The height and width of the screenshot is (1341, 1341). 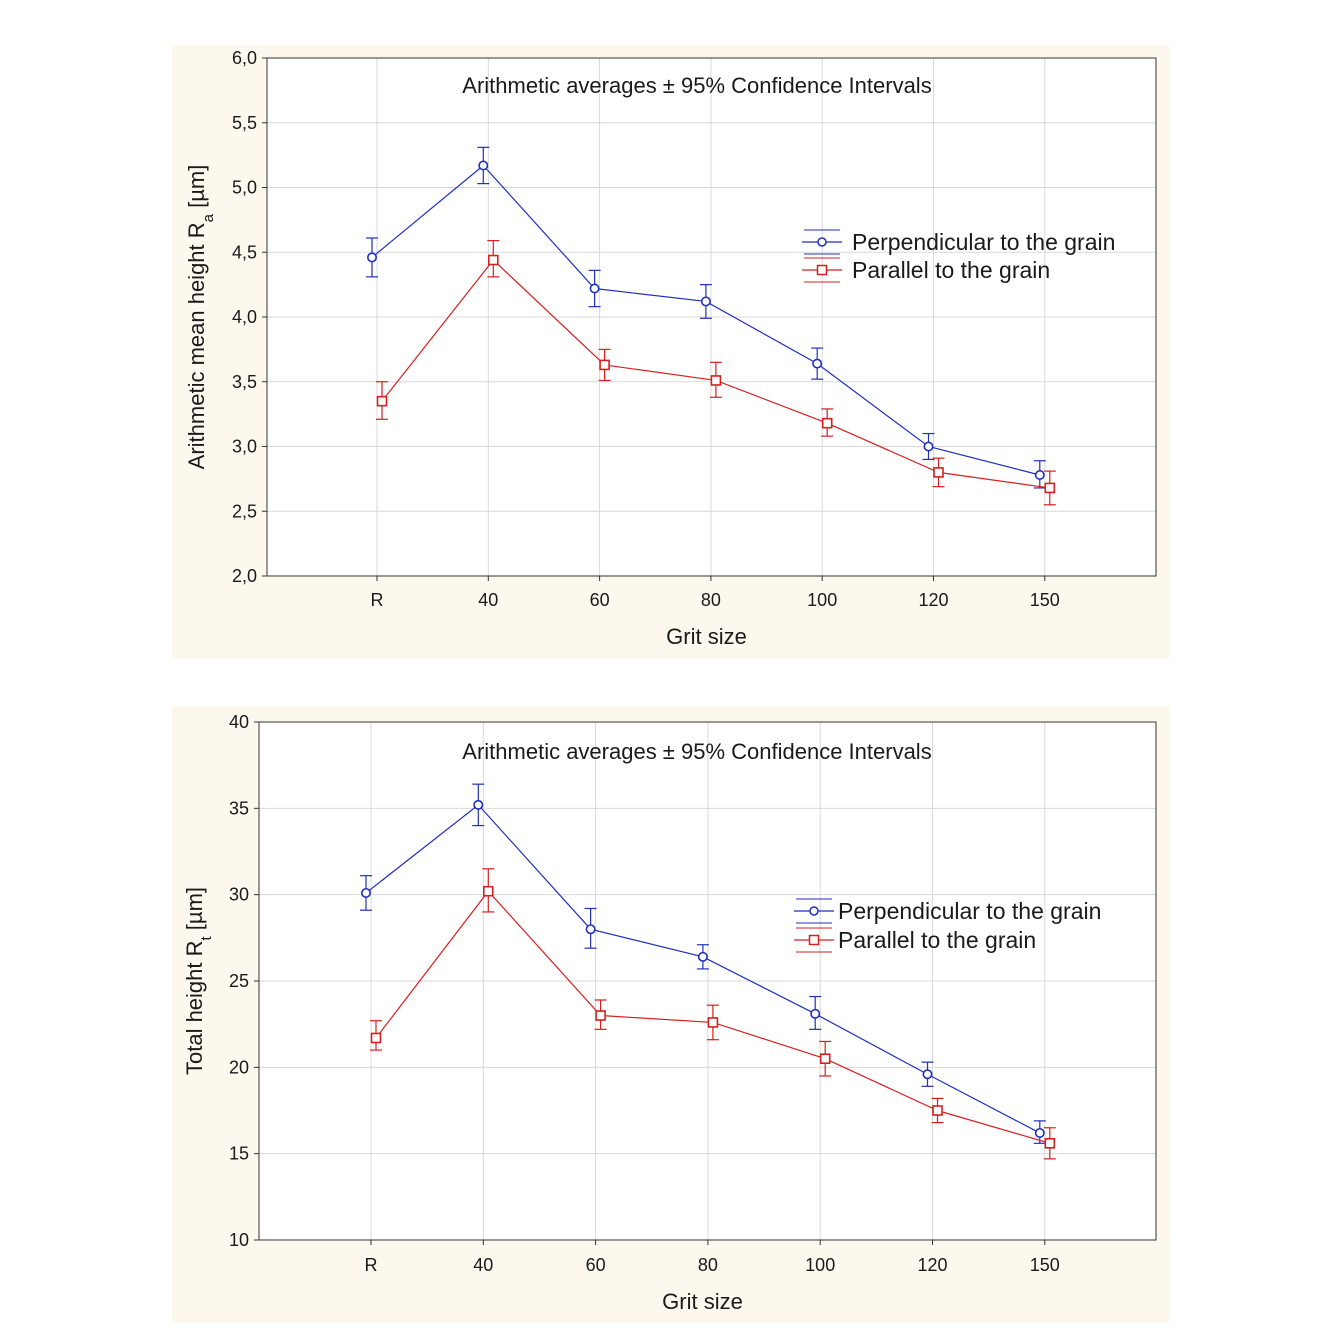 What do you see at coordinates (239, 981) in the screenshot?
I see `y-tick-label: 25` at bounding box center [239, 981].